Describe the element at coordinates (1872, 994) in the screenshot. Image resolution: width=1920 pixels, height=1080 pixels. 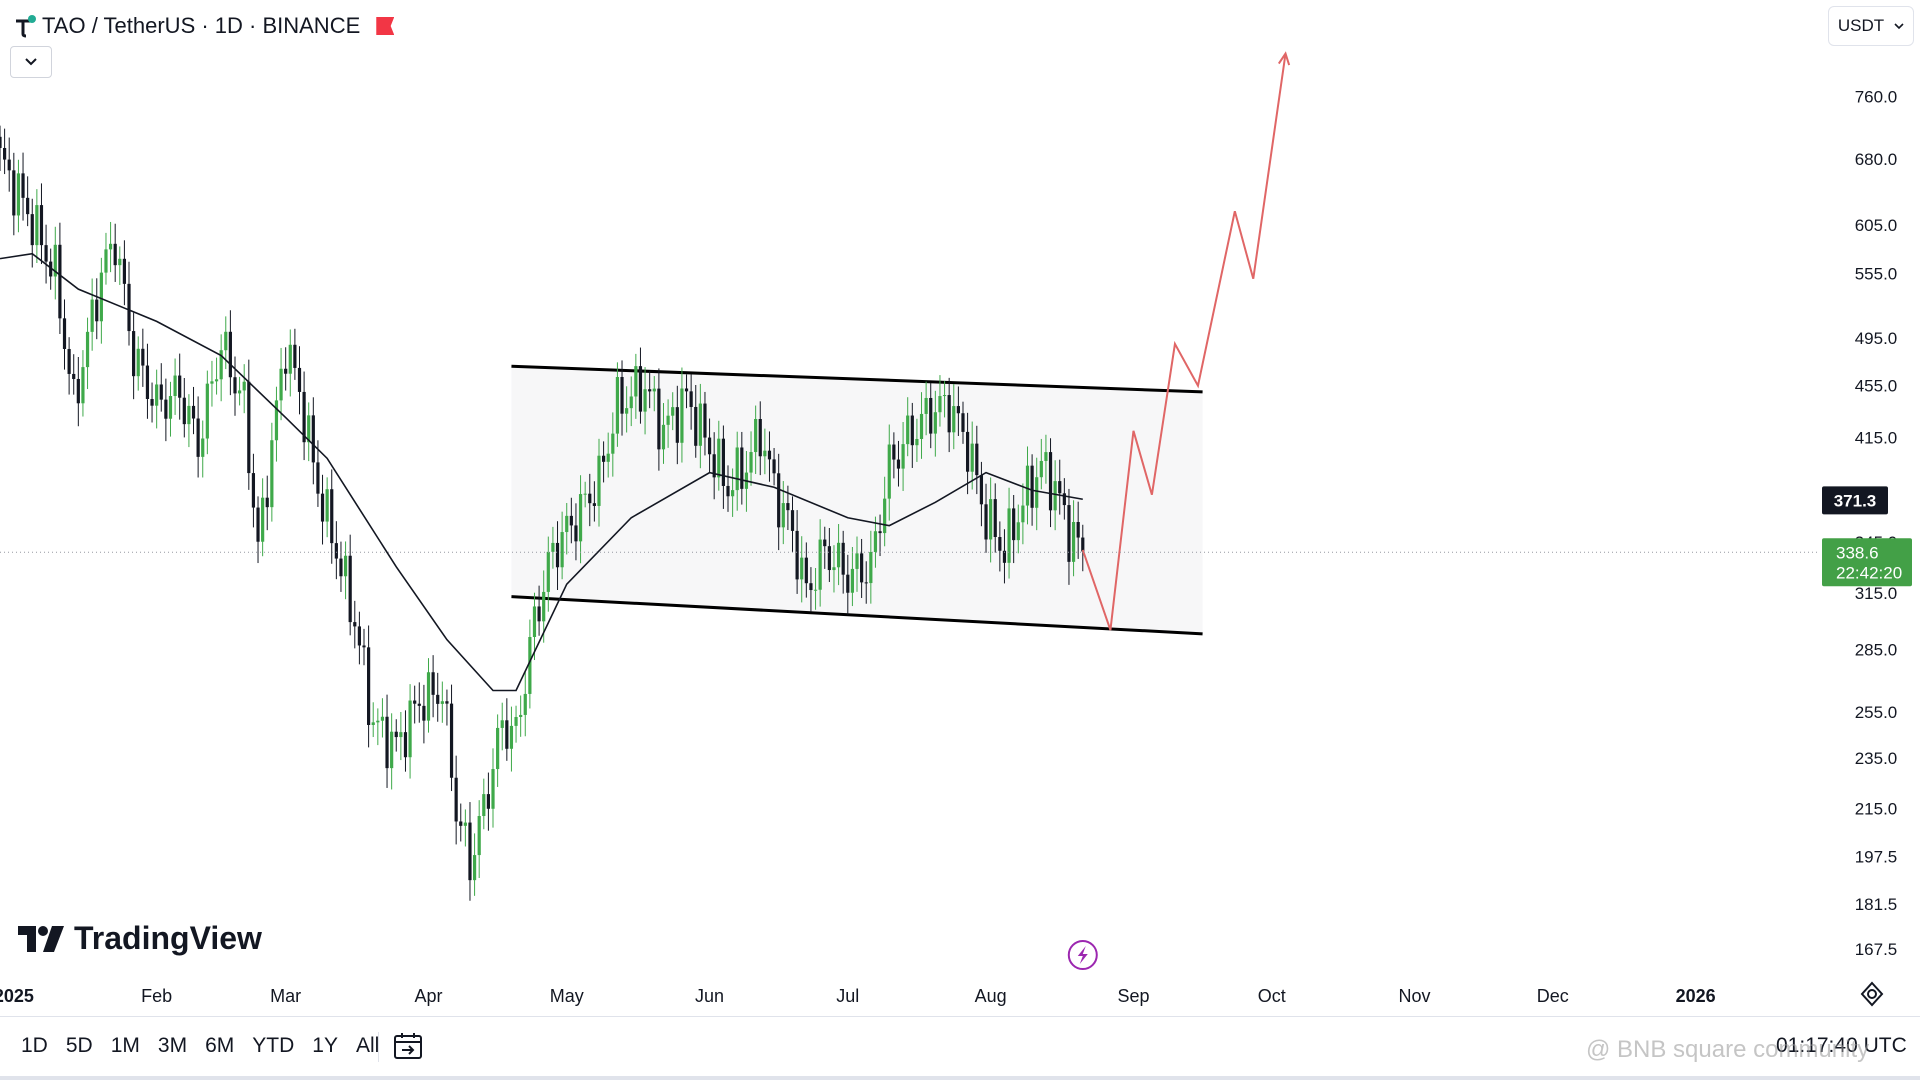
I see `settings-gear-icon` at that location.